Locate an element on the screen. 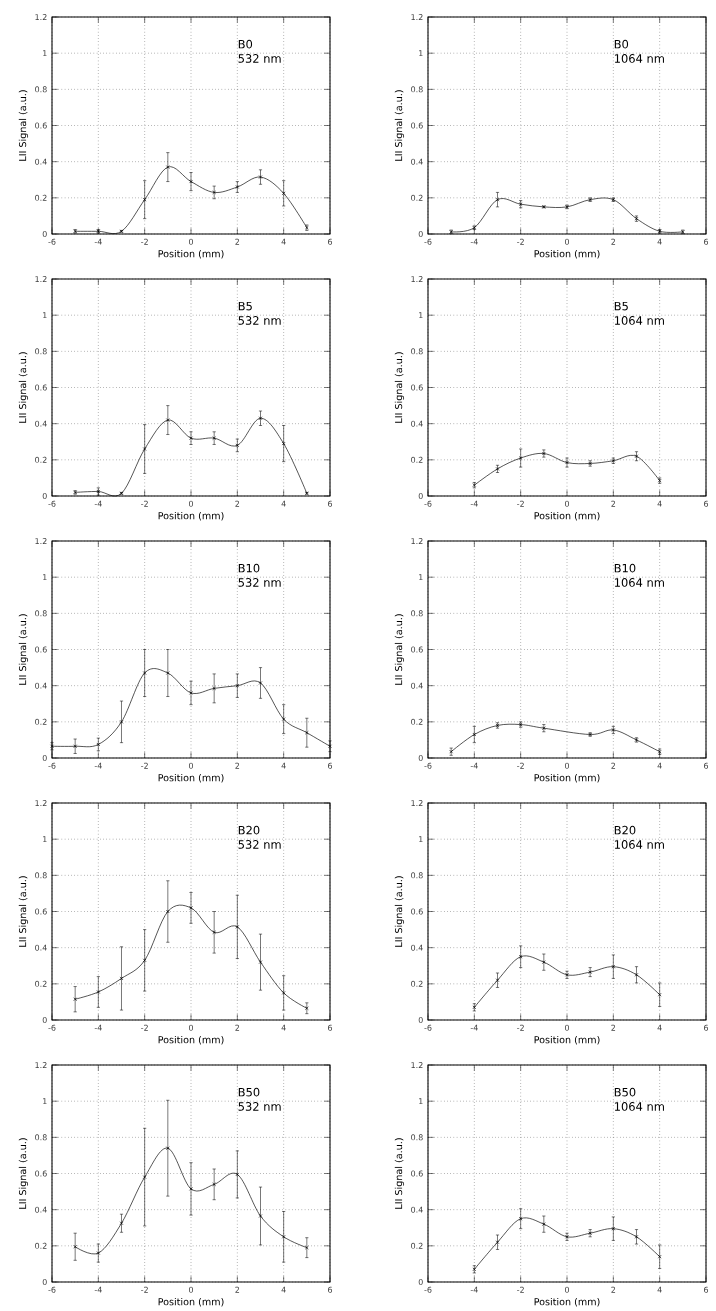  annotation: B10 is located at coordinates (625, 568).